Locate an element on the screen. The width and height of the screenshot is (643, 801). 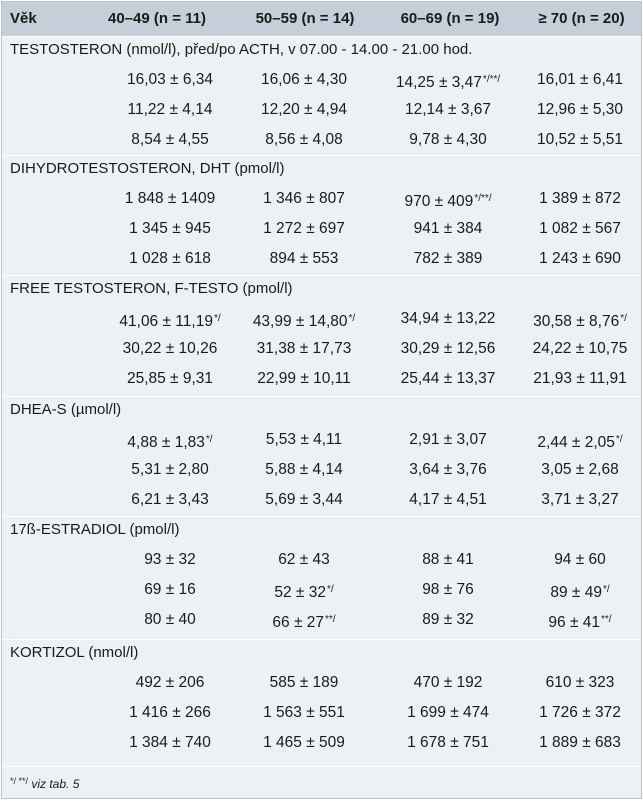
footnote-text: viz tab. 5 is located at coordinates (54, 784).